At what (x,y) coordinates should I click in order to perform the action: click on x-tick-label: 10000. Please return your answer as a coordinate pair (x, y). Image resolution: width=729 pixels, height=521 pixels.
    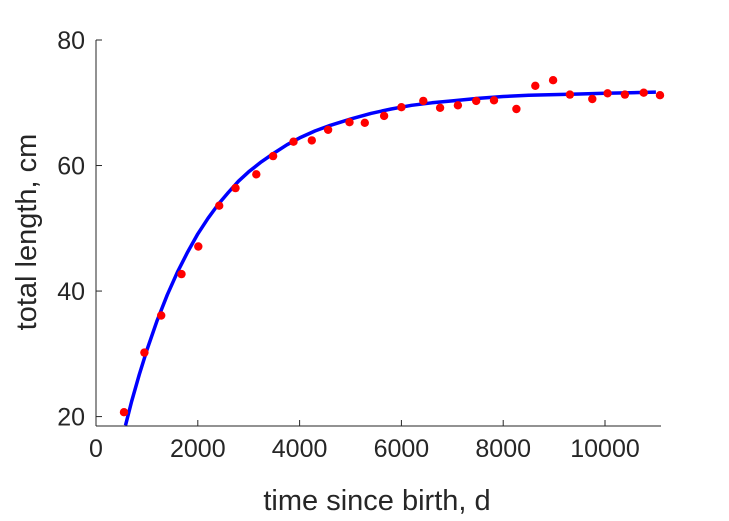
    Looking at the image, I should click on (605, 449).